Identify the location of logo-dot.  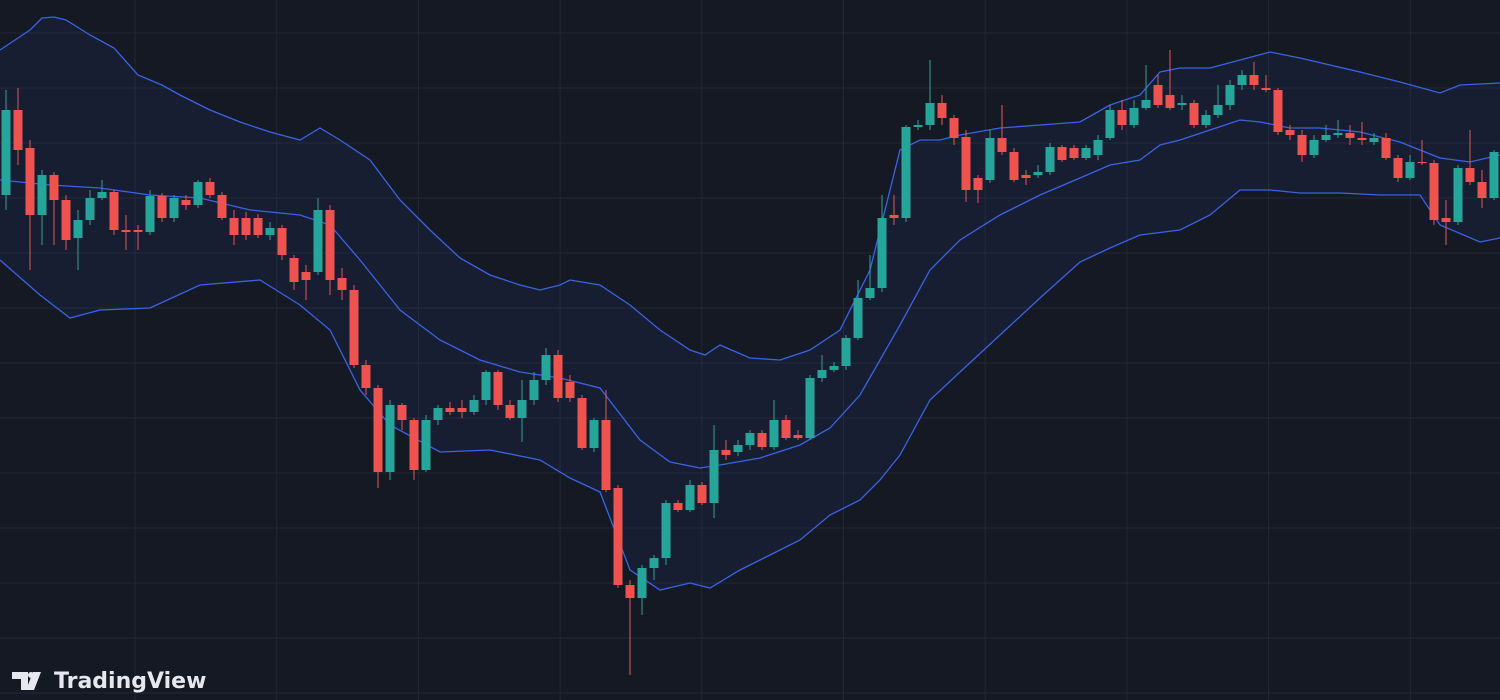
(31, 675).